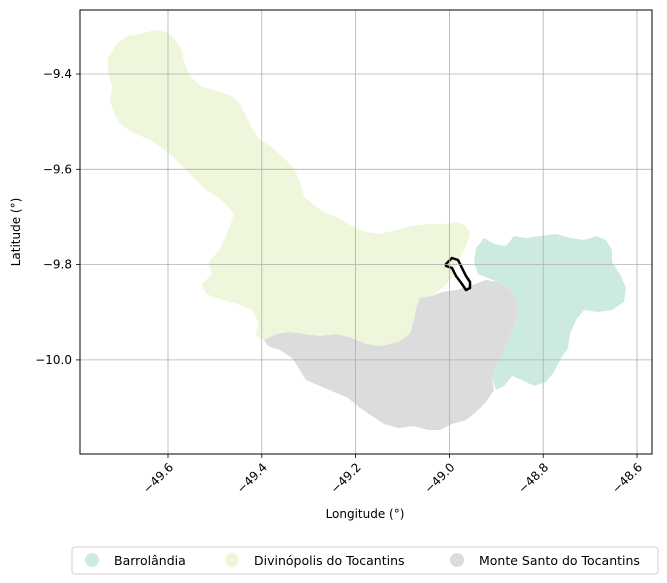 This screenshot has width=667, height=583. I want to click on x-tick-label: −48.6, so click(627, 478).